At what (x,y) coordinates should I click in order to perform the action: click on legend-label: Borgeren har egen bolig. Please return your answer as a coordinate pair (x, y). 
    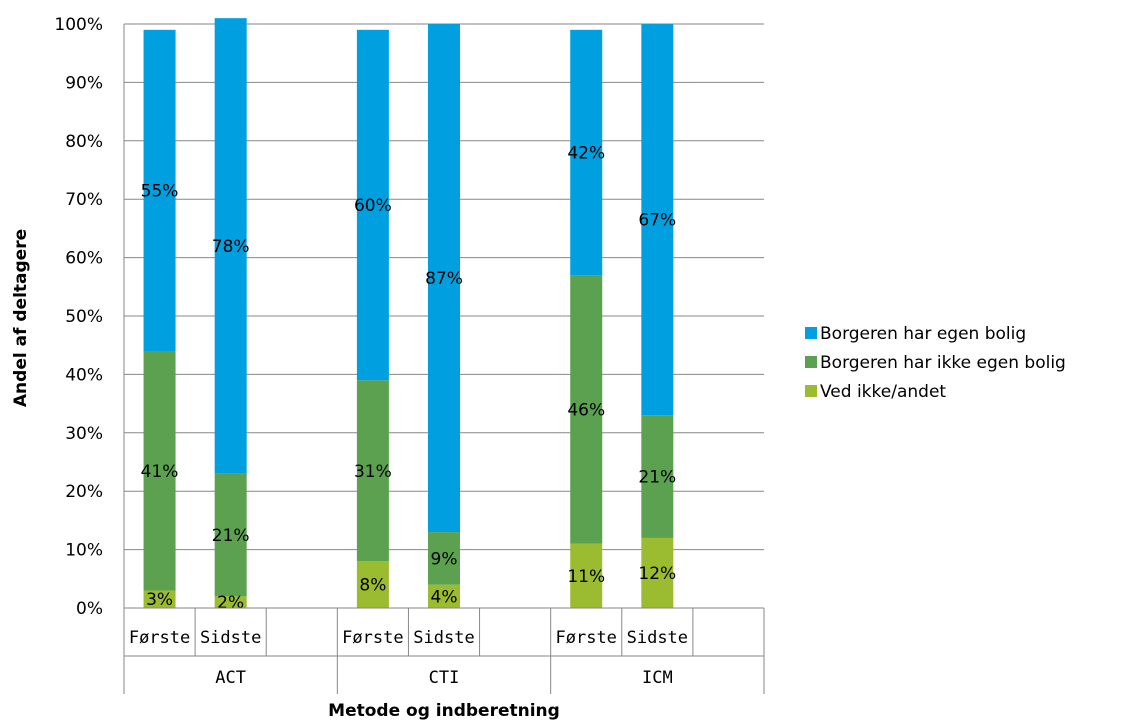
    Looking at the image, I should click on (923, 334).